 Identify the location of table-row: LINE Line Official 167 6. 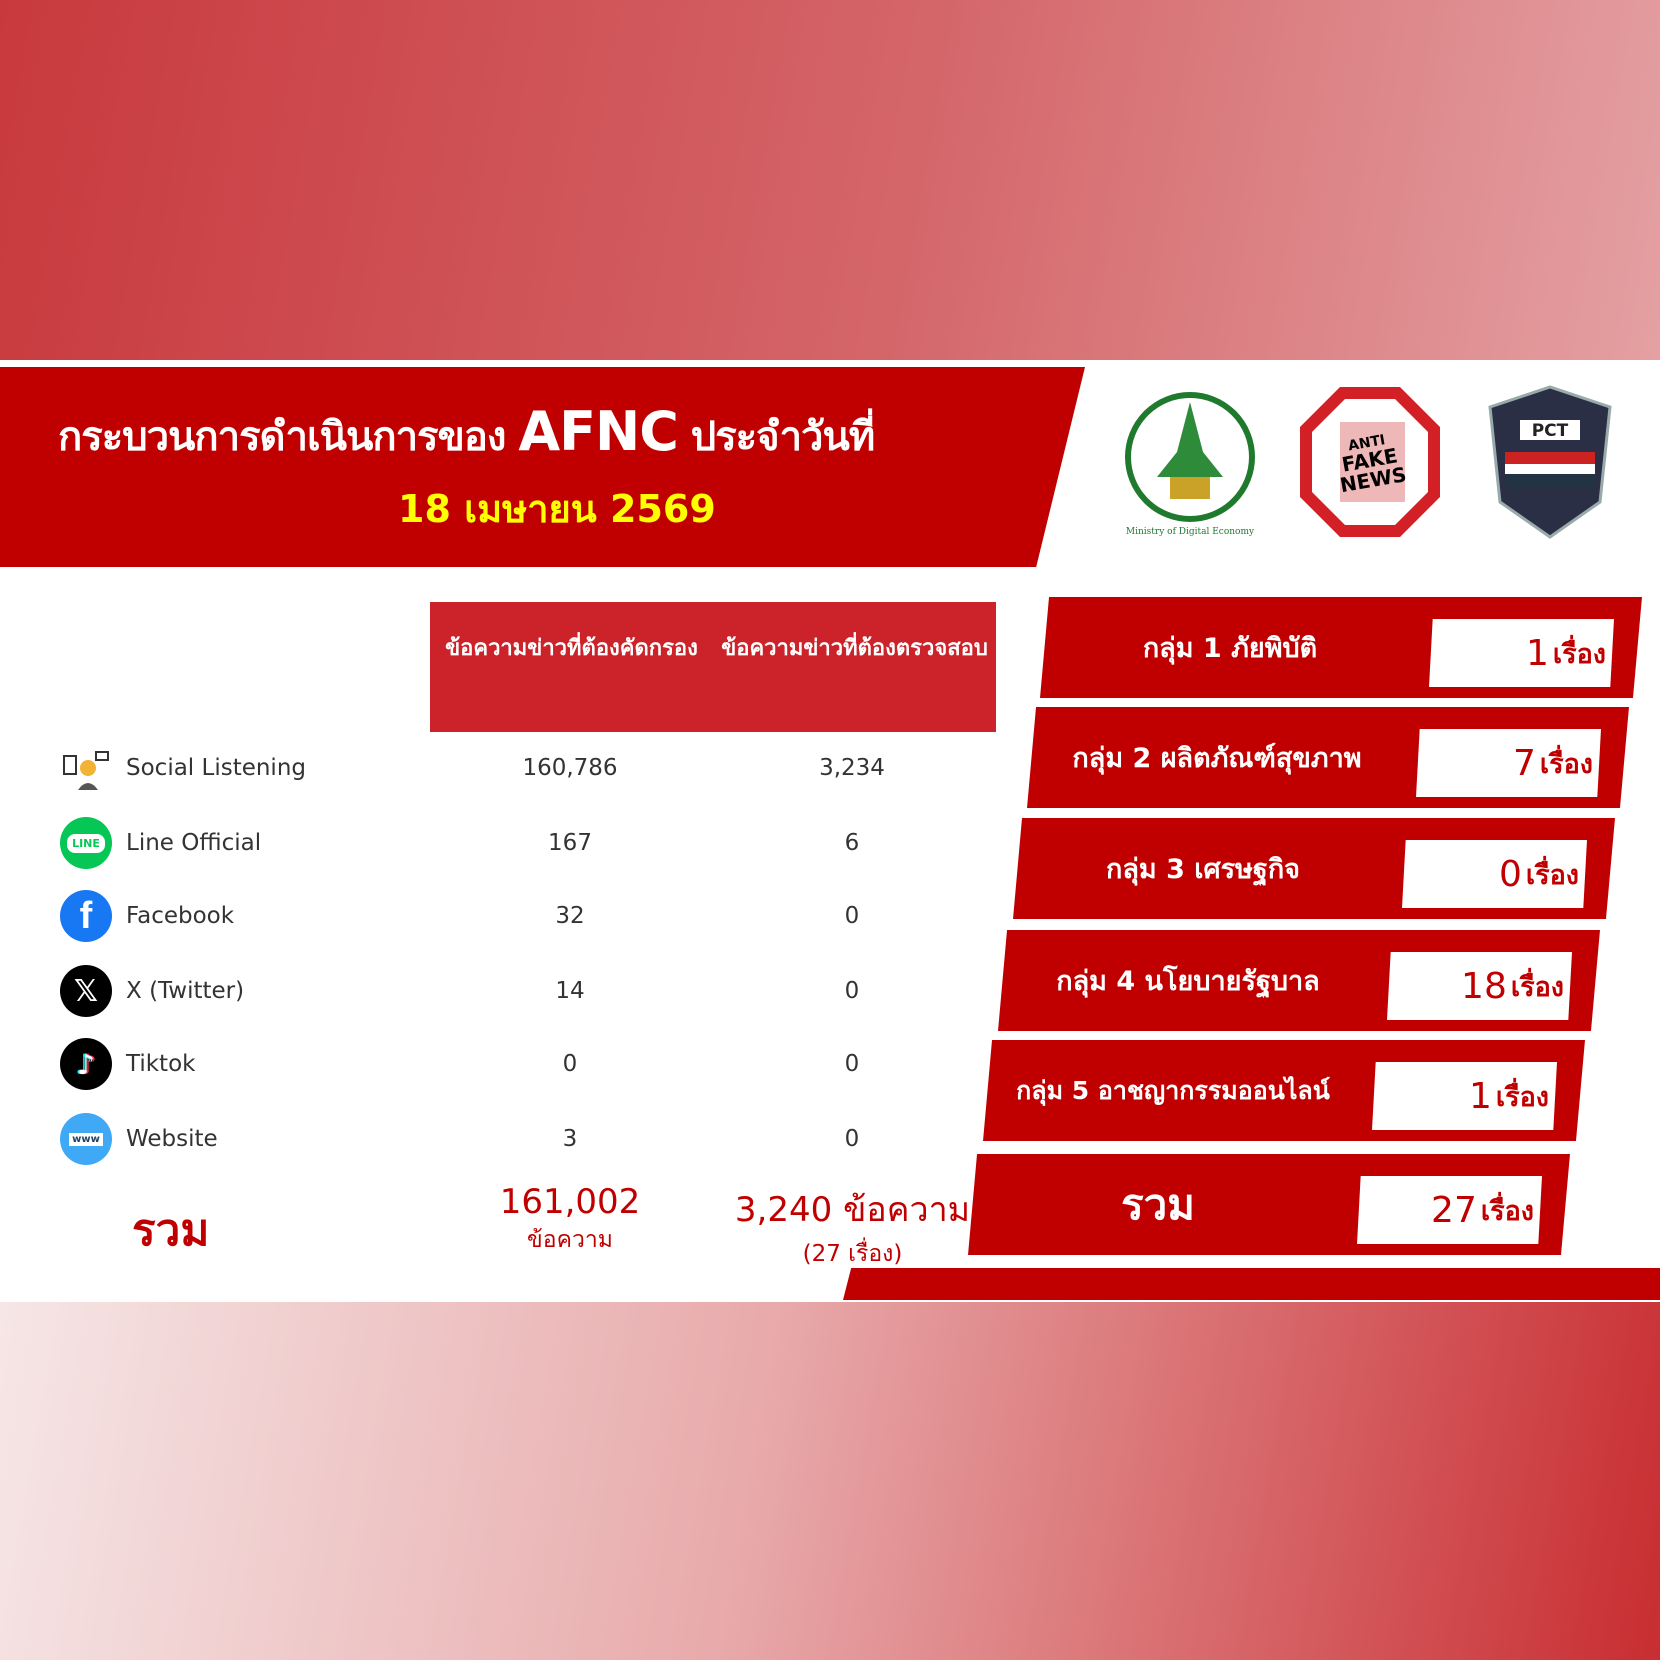
(533, 843).